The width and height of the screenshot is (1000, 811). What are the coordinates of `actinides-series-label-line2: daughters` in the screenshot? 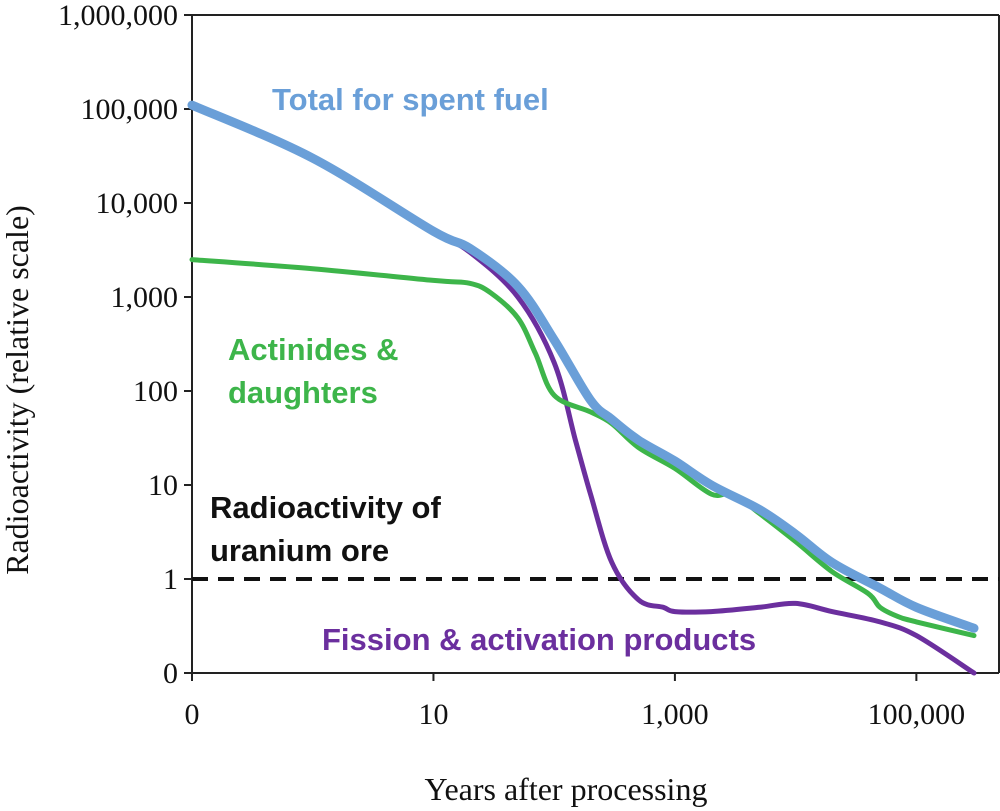 It's located at (303, 392).